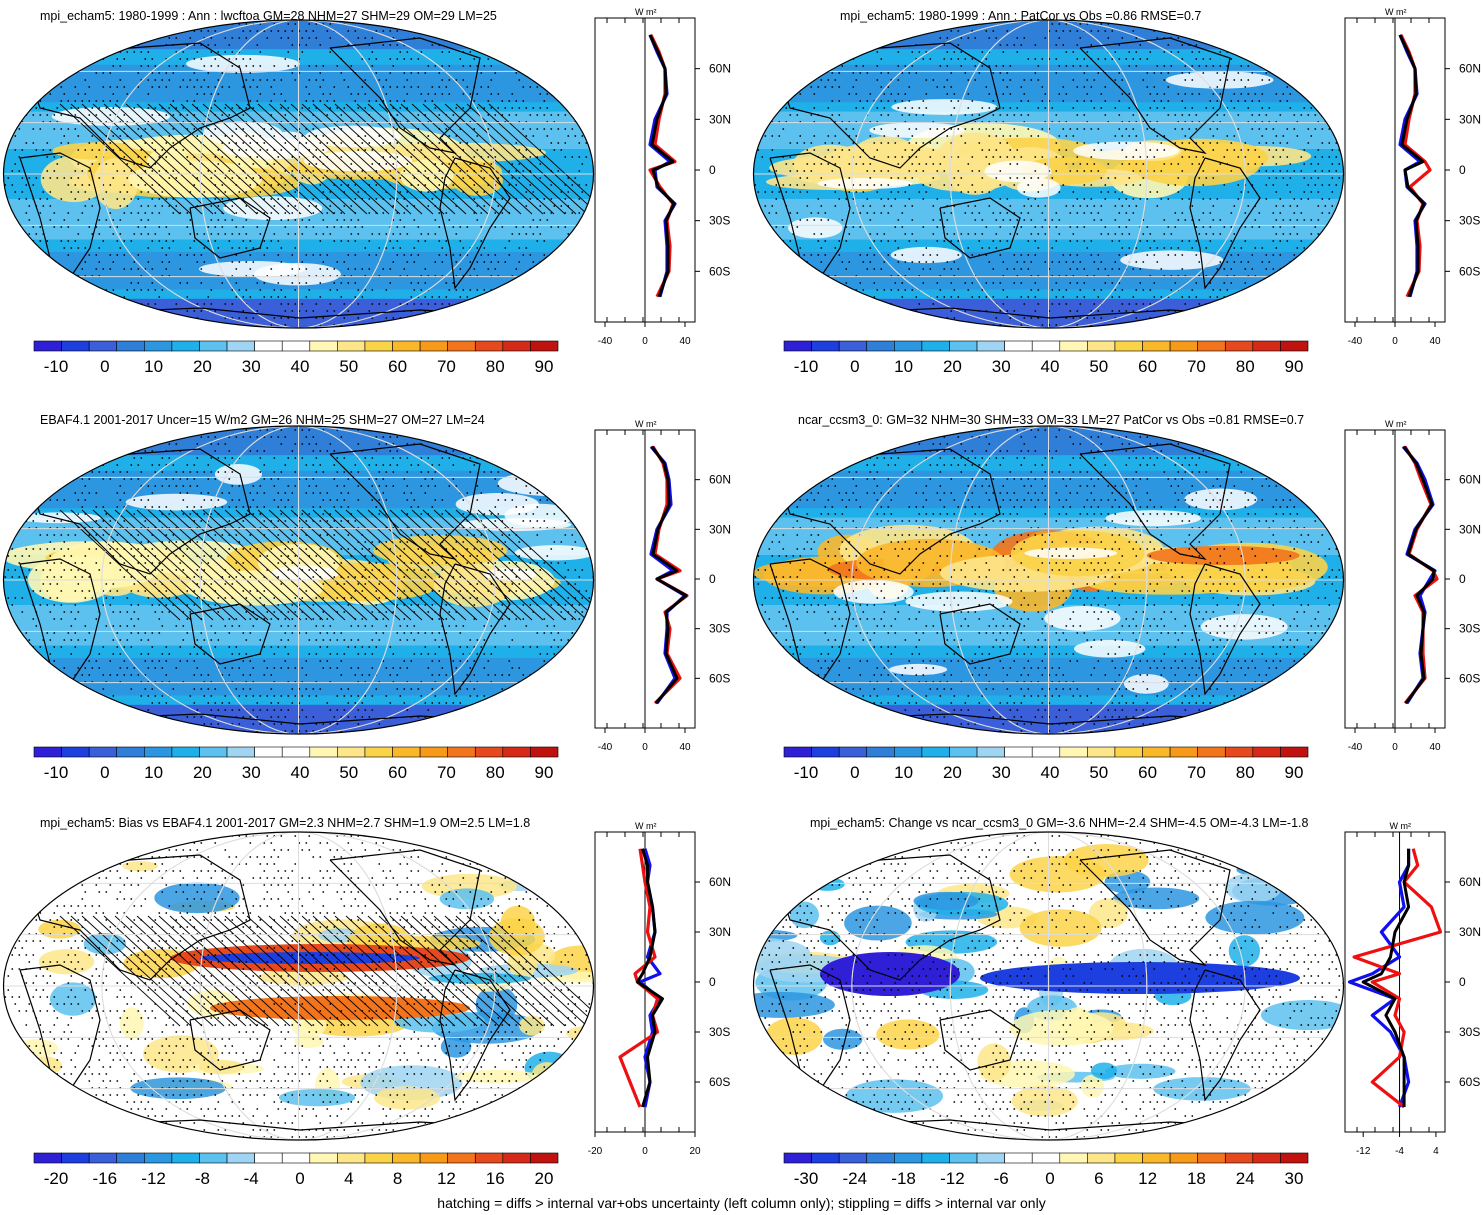  Describe the element at coordinates (397, 772) in the screenshot. I see `colorbar-tick-label: 60` at that location.